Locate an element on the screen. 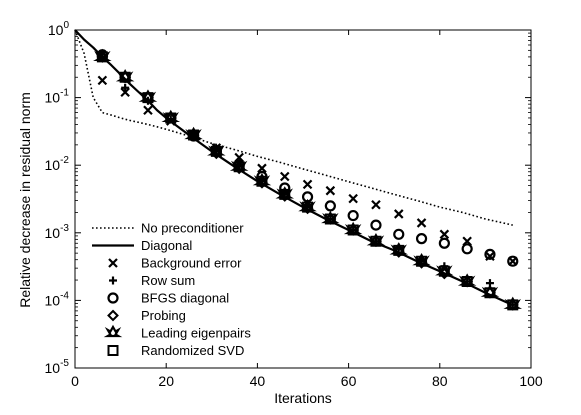 Image resolution: width=581 pixels, height=415 pixels. y-tick-label: 10⁻¹ is located at coordinates (57, 97).